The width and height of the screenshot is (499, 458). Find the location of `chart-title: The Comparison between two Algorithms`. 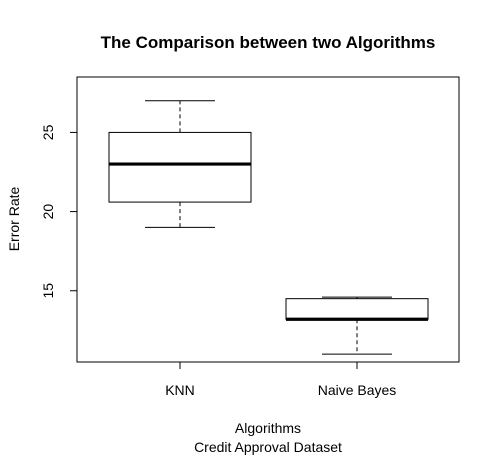

chart-title: The Comparison between two Algorithms is located at coordinates (268, 42).